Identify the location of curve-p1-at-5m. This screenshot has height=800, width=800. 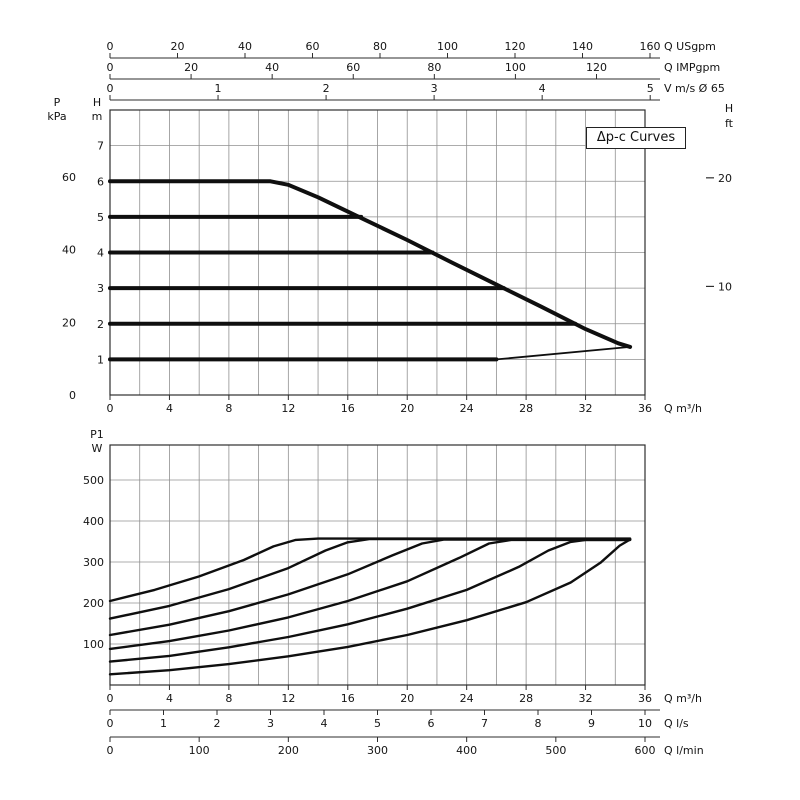
(370, 578).